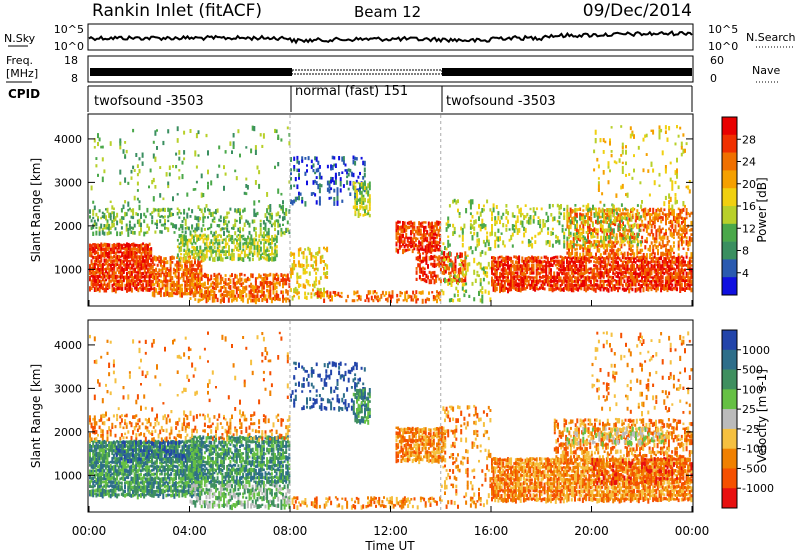 The image size is (800, 554). What do you see at coordinates (22, 73) in the screenshot?
I see `freq-label-2: [MHz]` at bounding box center [22, 73].